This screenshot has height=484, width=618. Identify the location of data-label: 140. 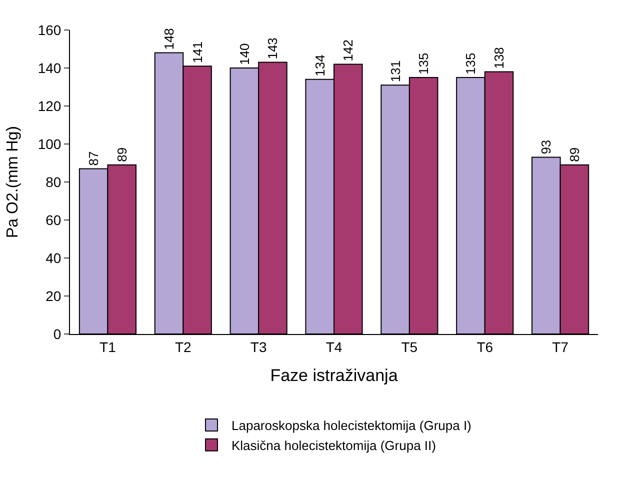
(244, 54).